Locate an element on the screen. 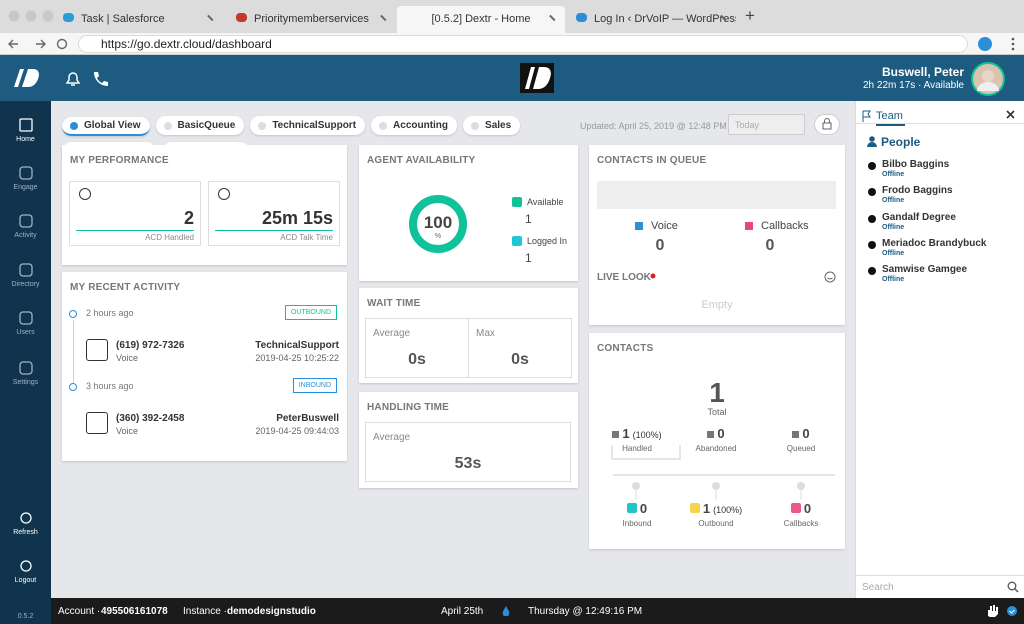  url: https://go.dextr.cloud/dashboard is located at coordinates (186, 44).